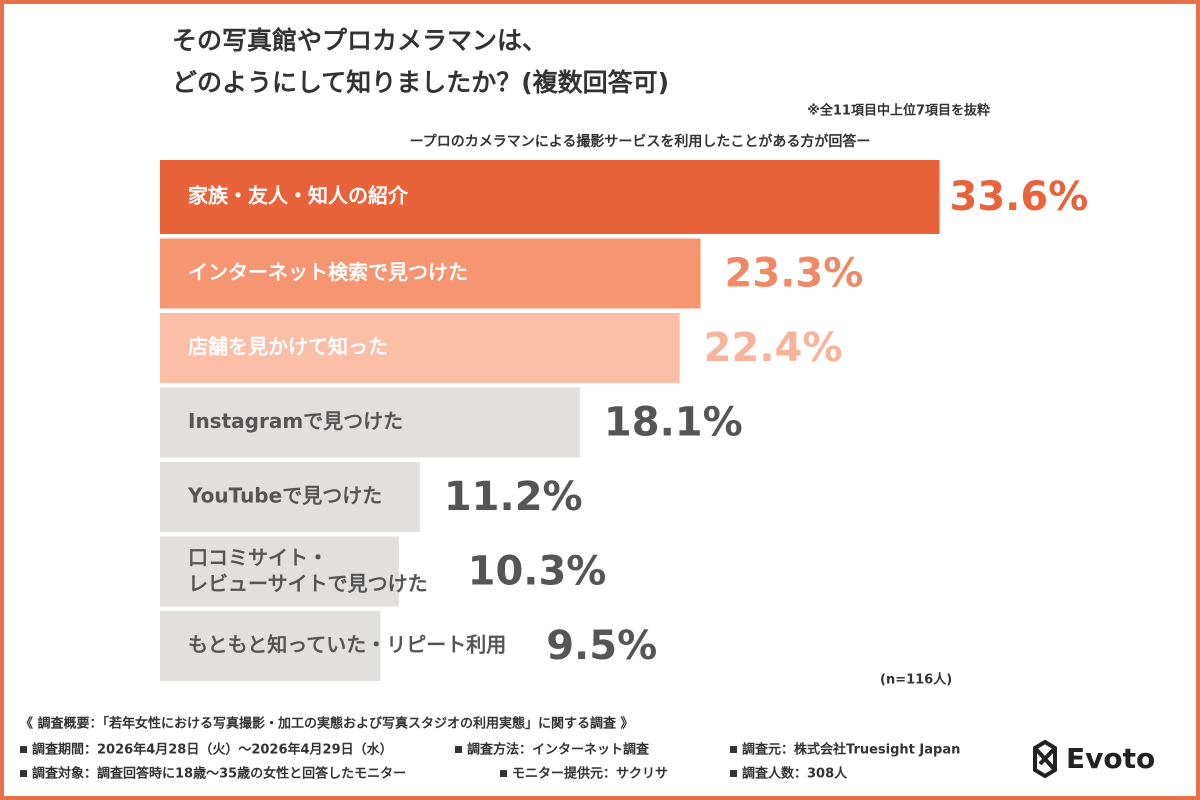 The width and height of the screenshot is (1200, 800). What do you see at coordinates (298, 196) in the screenshot?
I see `category-label: 家族・友人・知人の紹介` at bounding box center [298, 196].